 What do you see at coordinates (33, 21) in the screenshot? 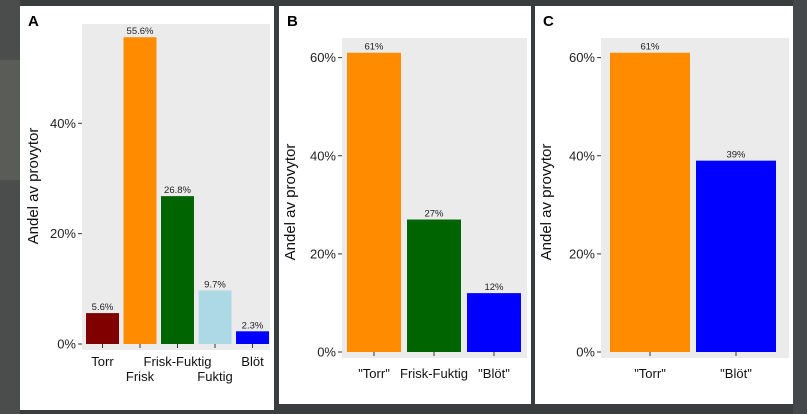
I see `panel-letter-a: A` at bounding box center [33, 21].